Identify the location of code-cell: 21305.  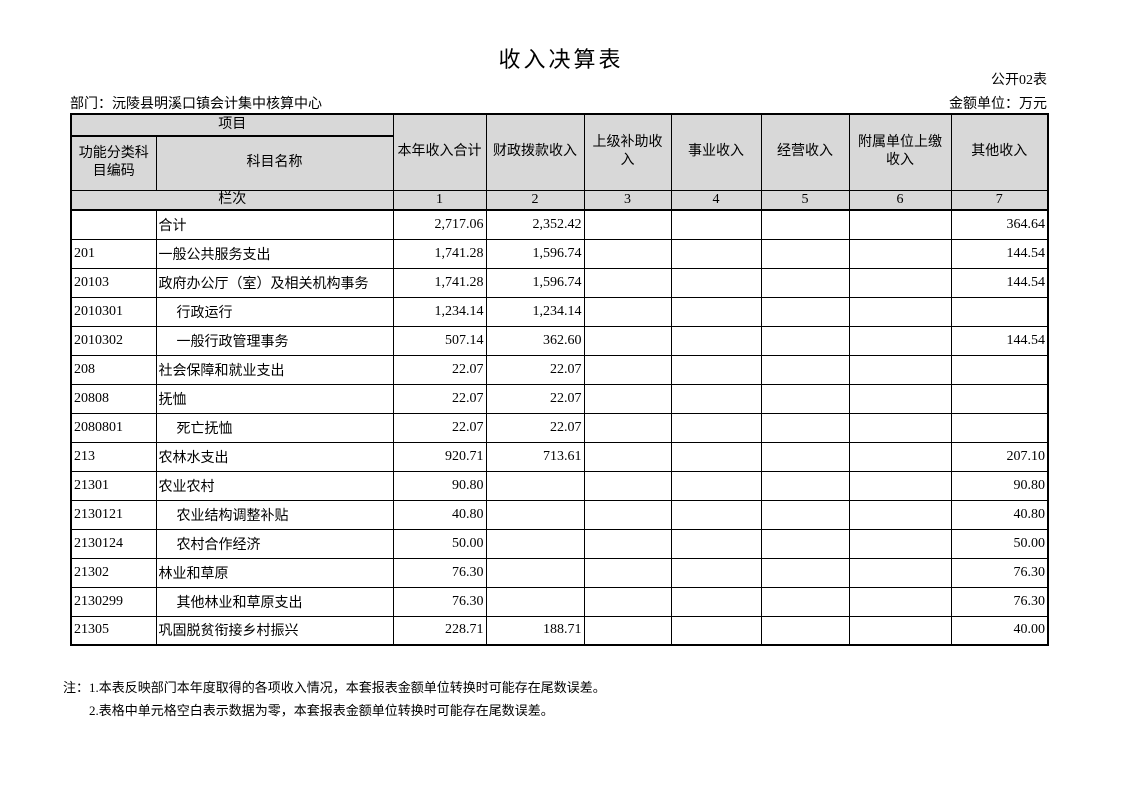
(113, 630).